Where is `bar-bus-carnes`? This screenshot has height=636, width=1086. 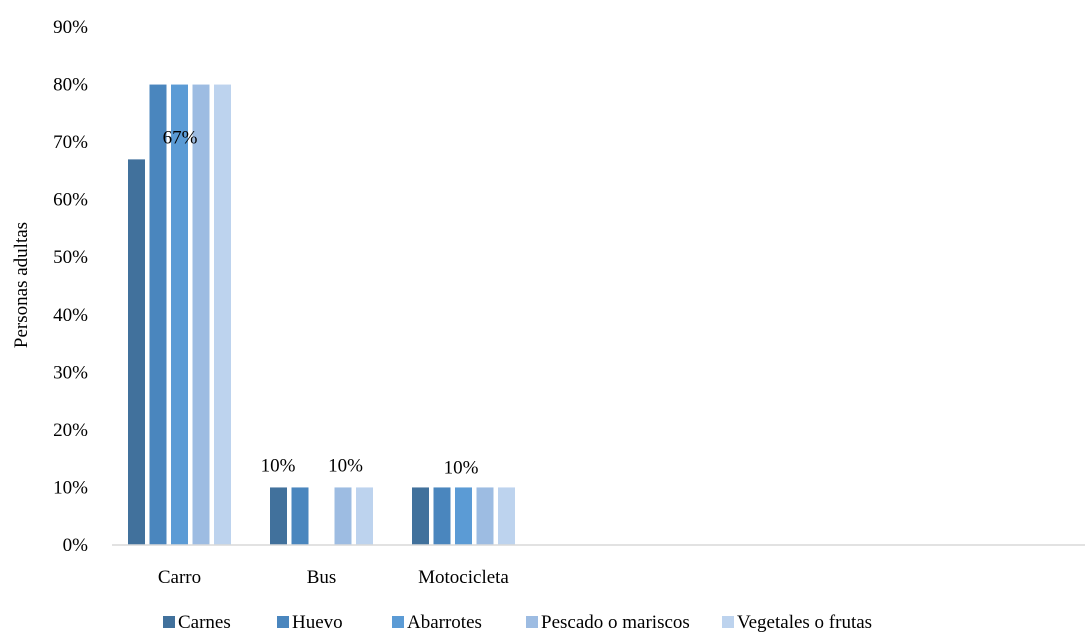
bar-bus-carnes is located at coordinates (278, 516).